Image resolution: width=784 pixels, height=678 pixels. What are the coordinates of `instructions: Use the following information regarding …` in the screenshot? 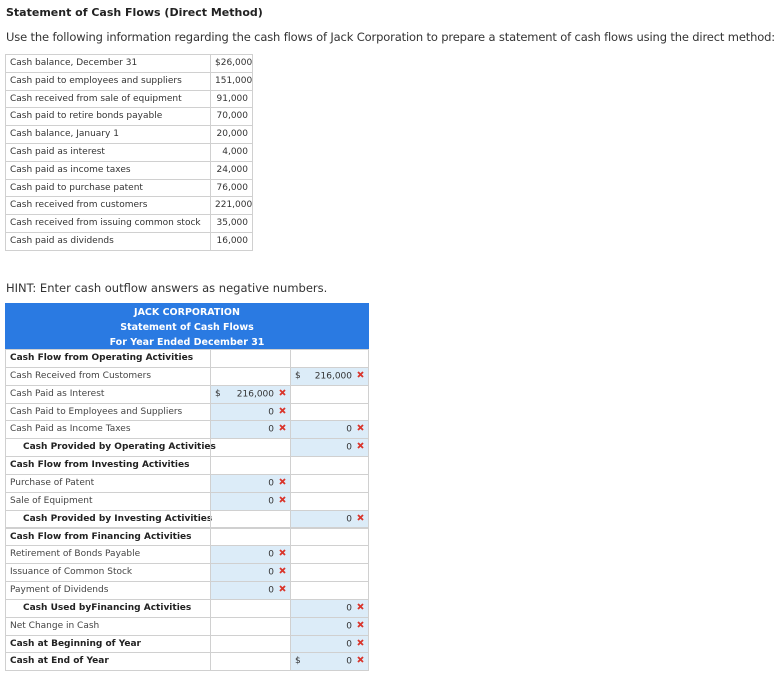 It's located at (390, 37).